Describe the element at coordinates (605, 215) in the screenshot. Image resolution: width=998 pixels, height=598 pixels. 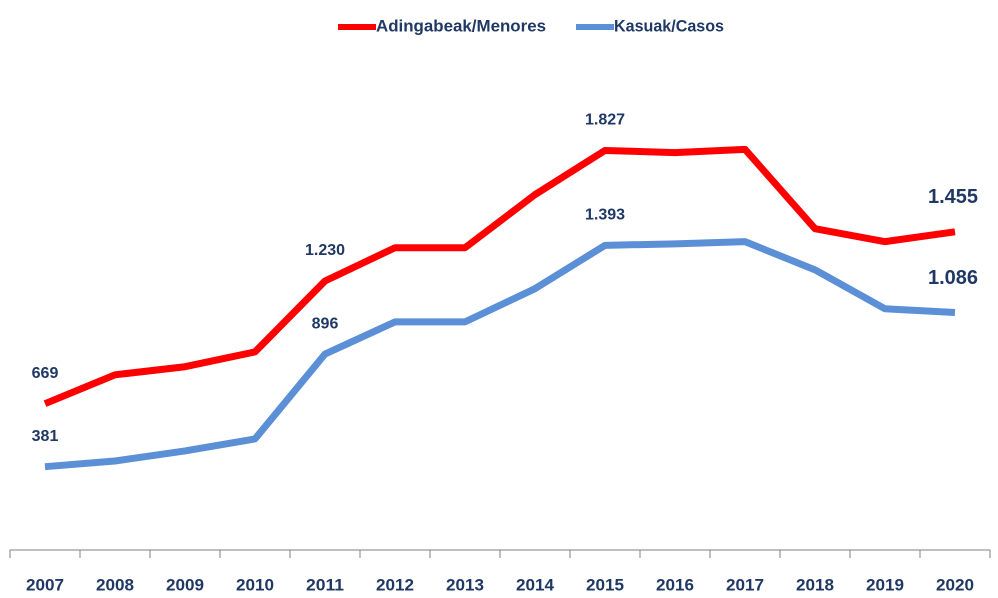
I see `data-label: 1.393` at that location.